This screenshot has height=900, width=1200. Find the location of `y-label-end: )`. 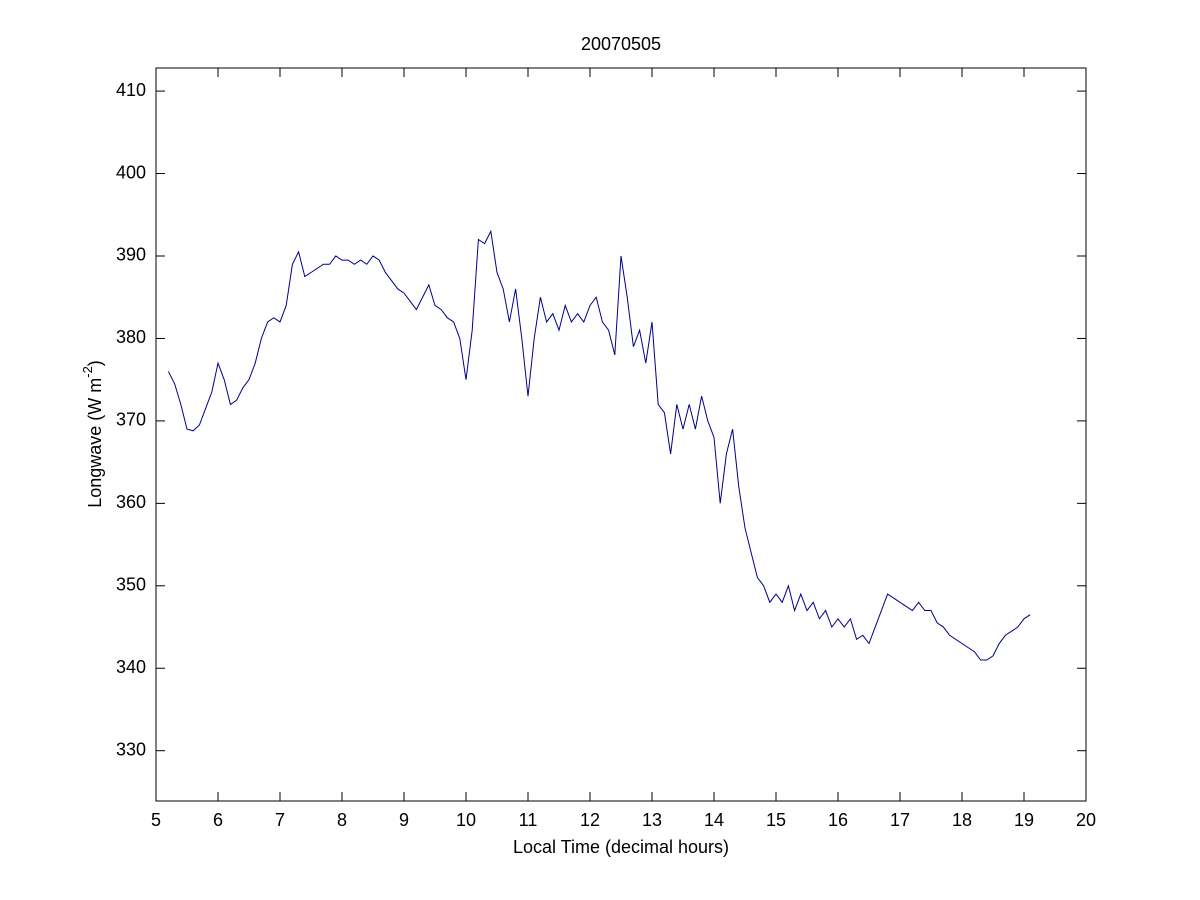

y-label-end: ) is located at coordinates (95, 363).